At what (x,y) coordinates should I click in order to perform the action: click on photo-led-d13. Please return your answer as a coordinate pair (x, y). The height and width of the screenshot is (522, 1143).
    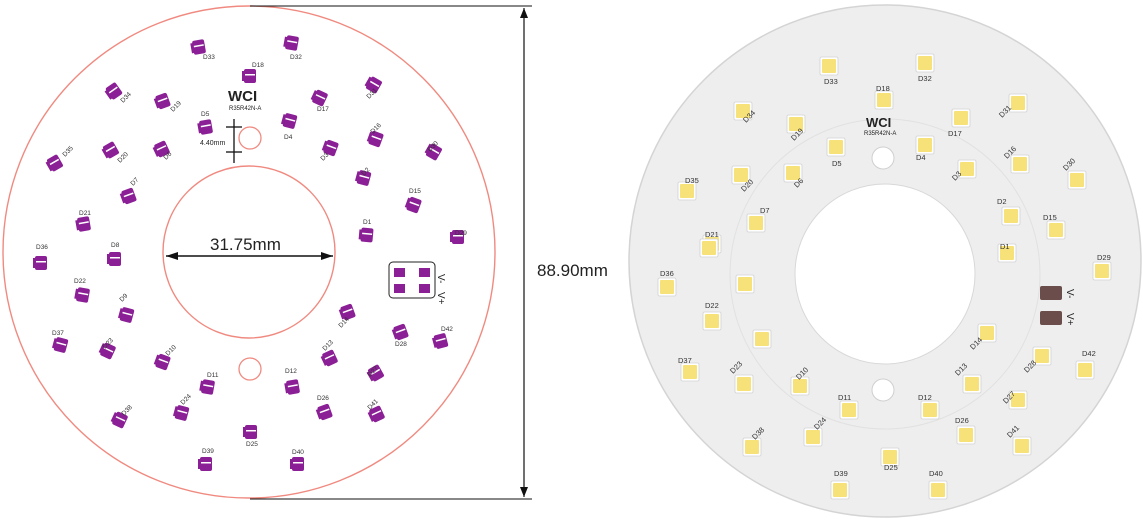
    Looking at the image, I should click on (972, 384).